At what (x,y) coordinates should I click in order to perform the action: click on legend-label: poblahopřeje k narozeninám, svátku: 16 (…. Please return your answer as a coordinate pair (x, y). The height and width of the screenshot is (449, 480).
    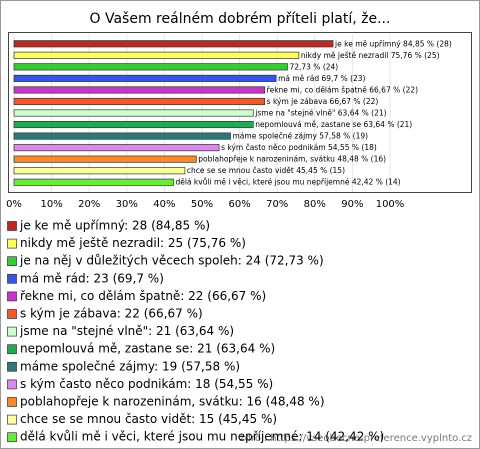
    Looking at the image, I should click on (172, 402).